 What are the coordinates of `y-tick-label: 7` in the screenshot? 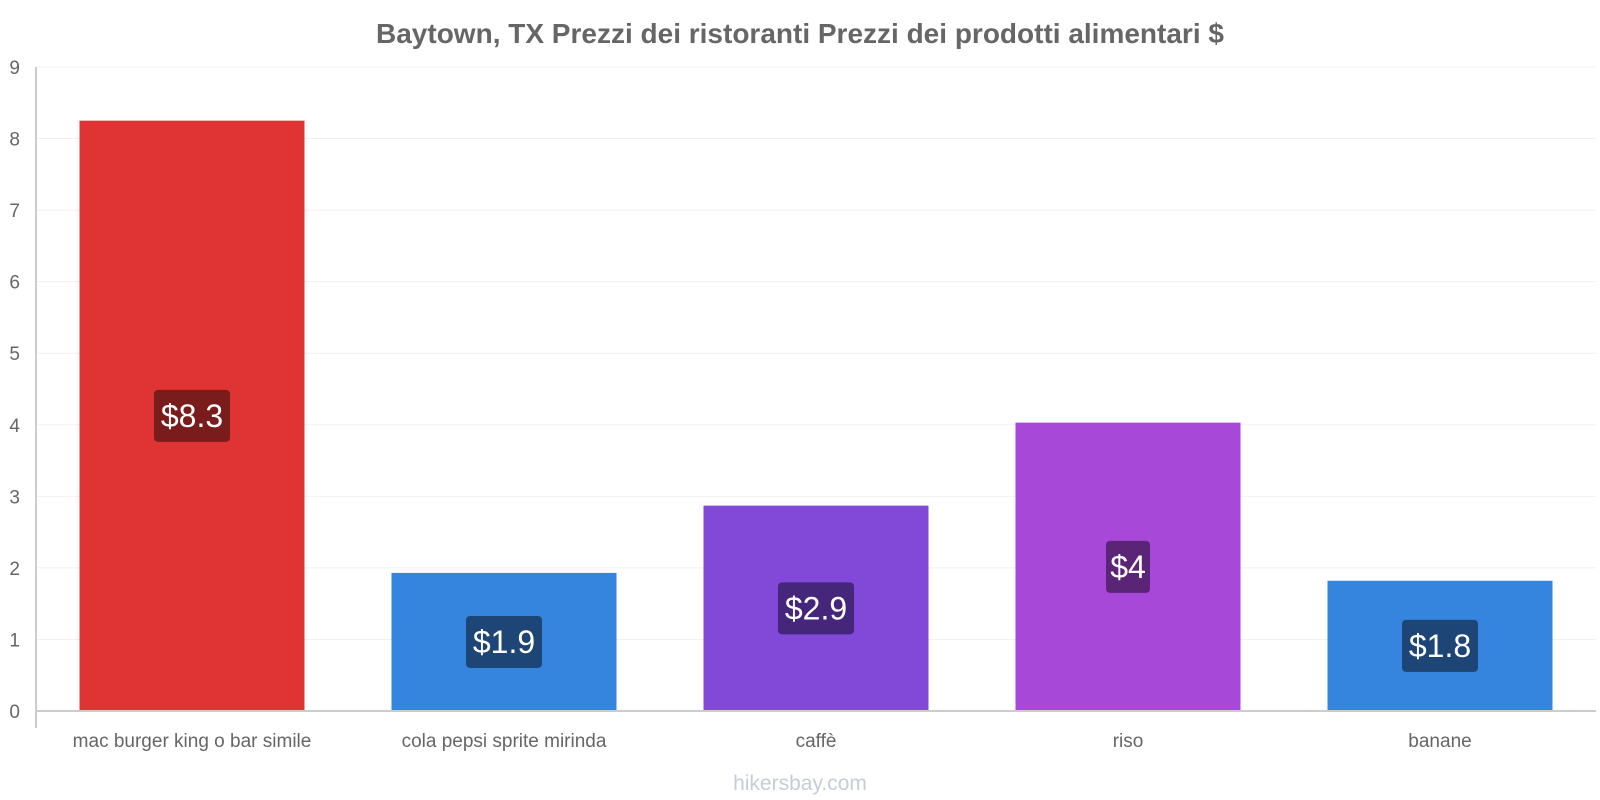 It's located at (14, 211).